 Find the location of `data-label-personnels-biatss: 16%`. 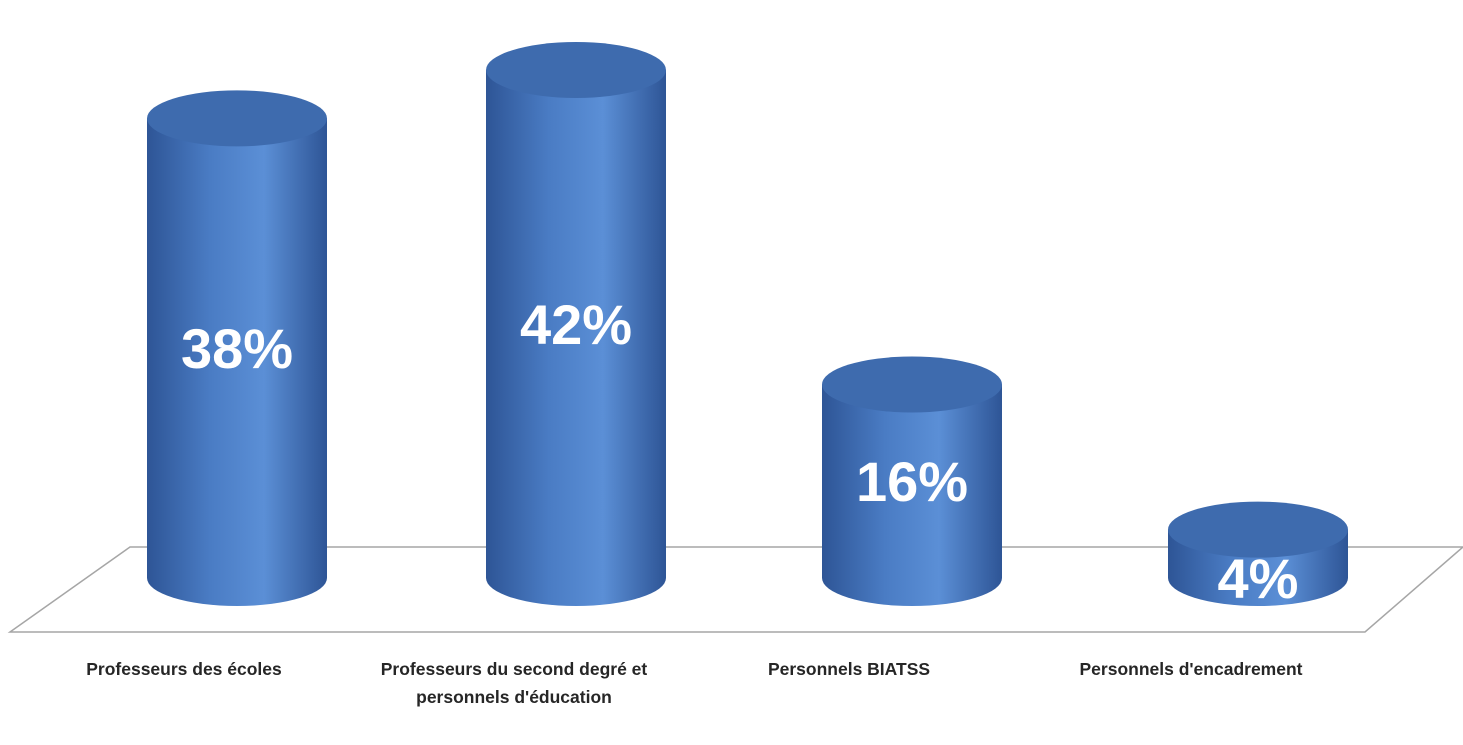

data-label-personnels-biatss: 16% is located at coordinates (912, 481).